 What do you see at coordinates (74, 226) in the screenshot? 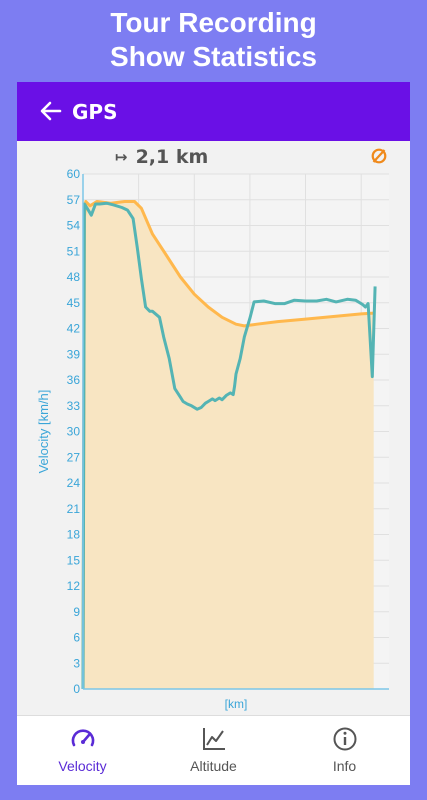
I see `y-tick-label: 54` at bounding box center [74, 226].